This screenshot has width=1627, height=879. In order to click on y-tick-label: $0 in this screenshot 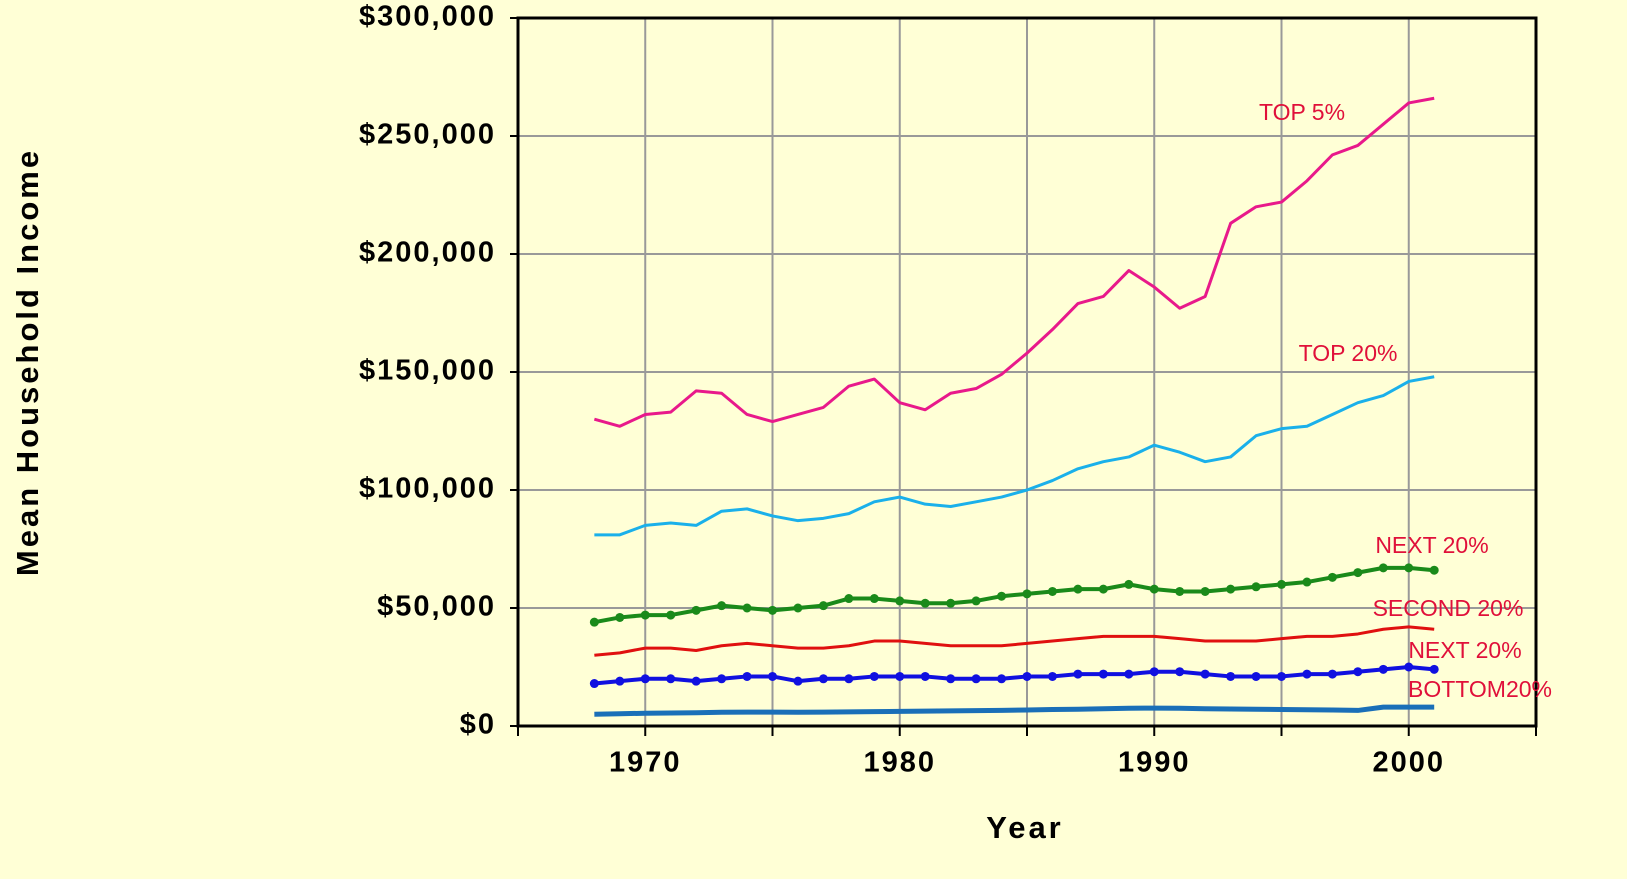, I will do `click(478, 725)`.